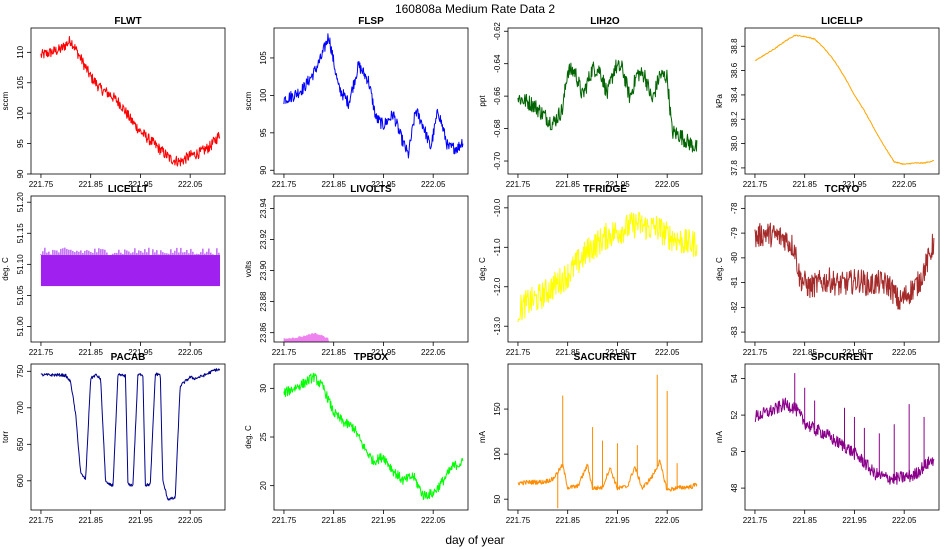 This screenshot has height=550, width=950. What do you see at coordinates (734, 168) in the screenshot?
I see `y-tick-label: 37.8` at bounding box center [734, 168].